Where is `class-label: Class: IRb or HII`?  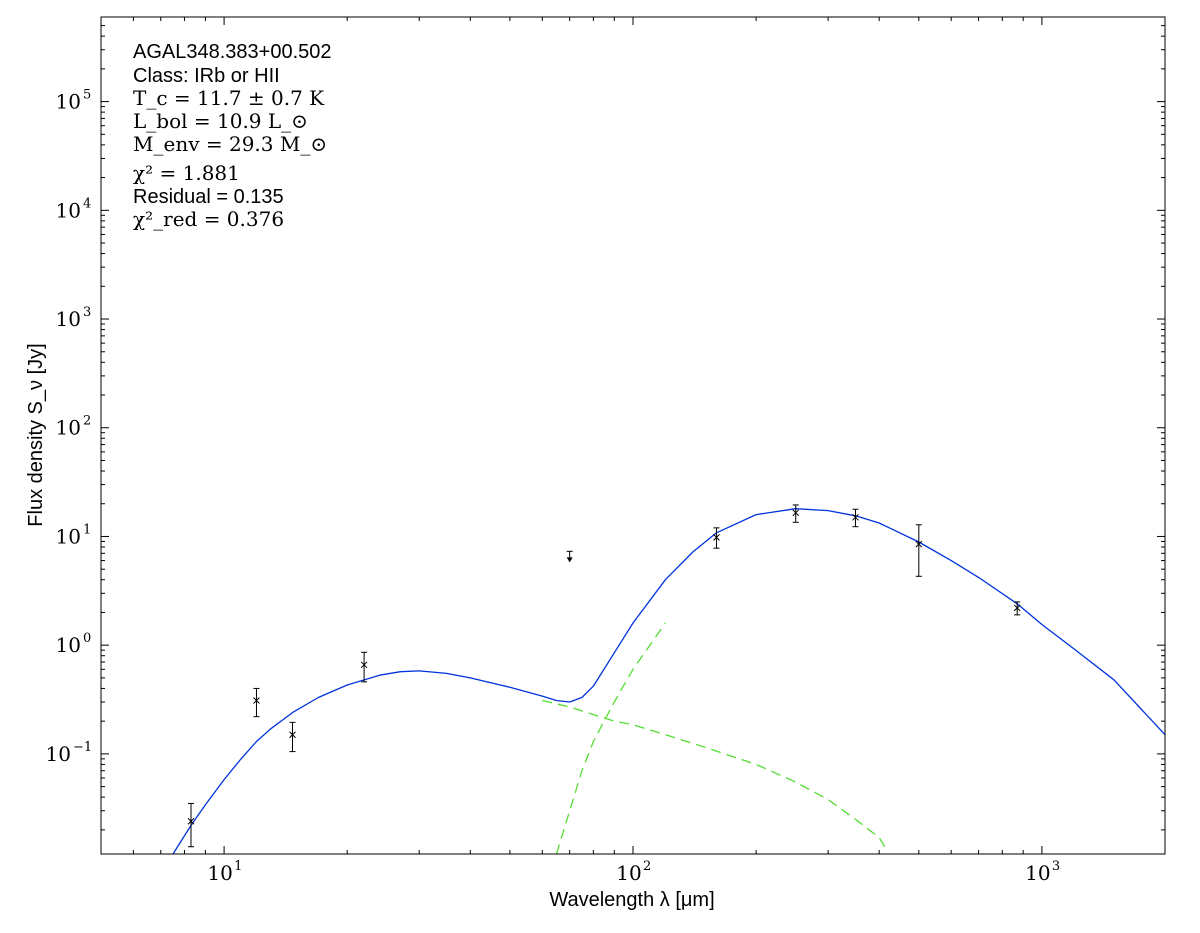
class-label: Class: IRb or HII is located at coordinates (206, 76).